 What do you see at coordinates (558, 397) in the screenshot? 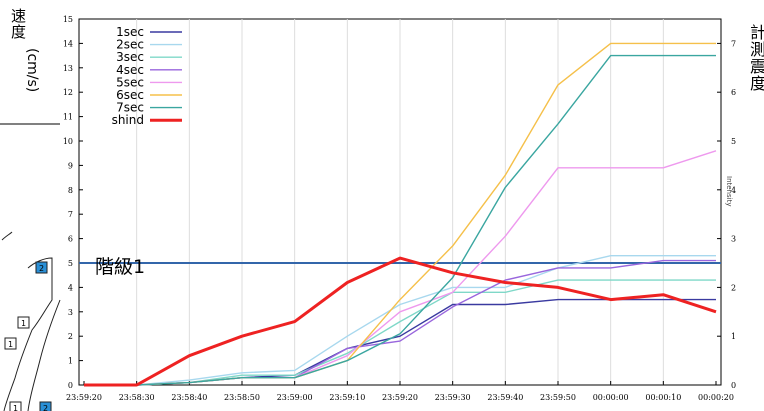
I see `x-tick-label: 23:59:50` at bounding box center [558, 397].